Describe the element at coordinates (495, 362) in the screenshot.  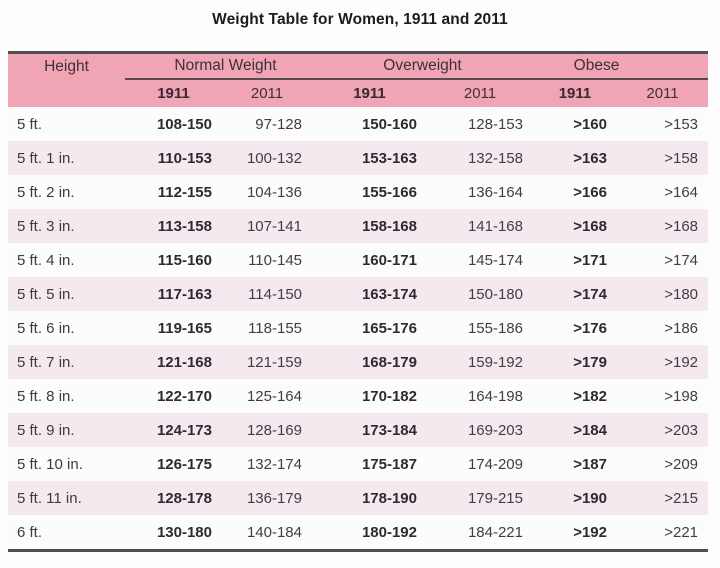
I see `value-cell: 159-192` at that location.